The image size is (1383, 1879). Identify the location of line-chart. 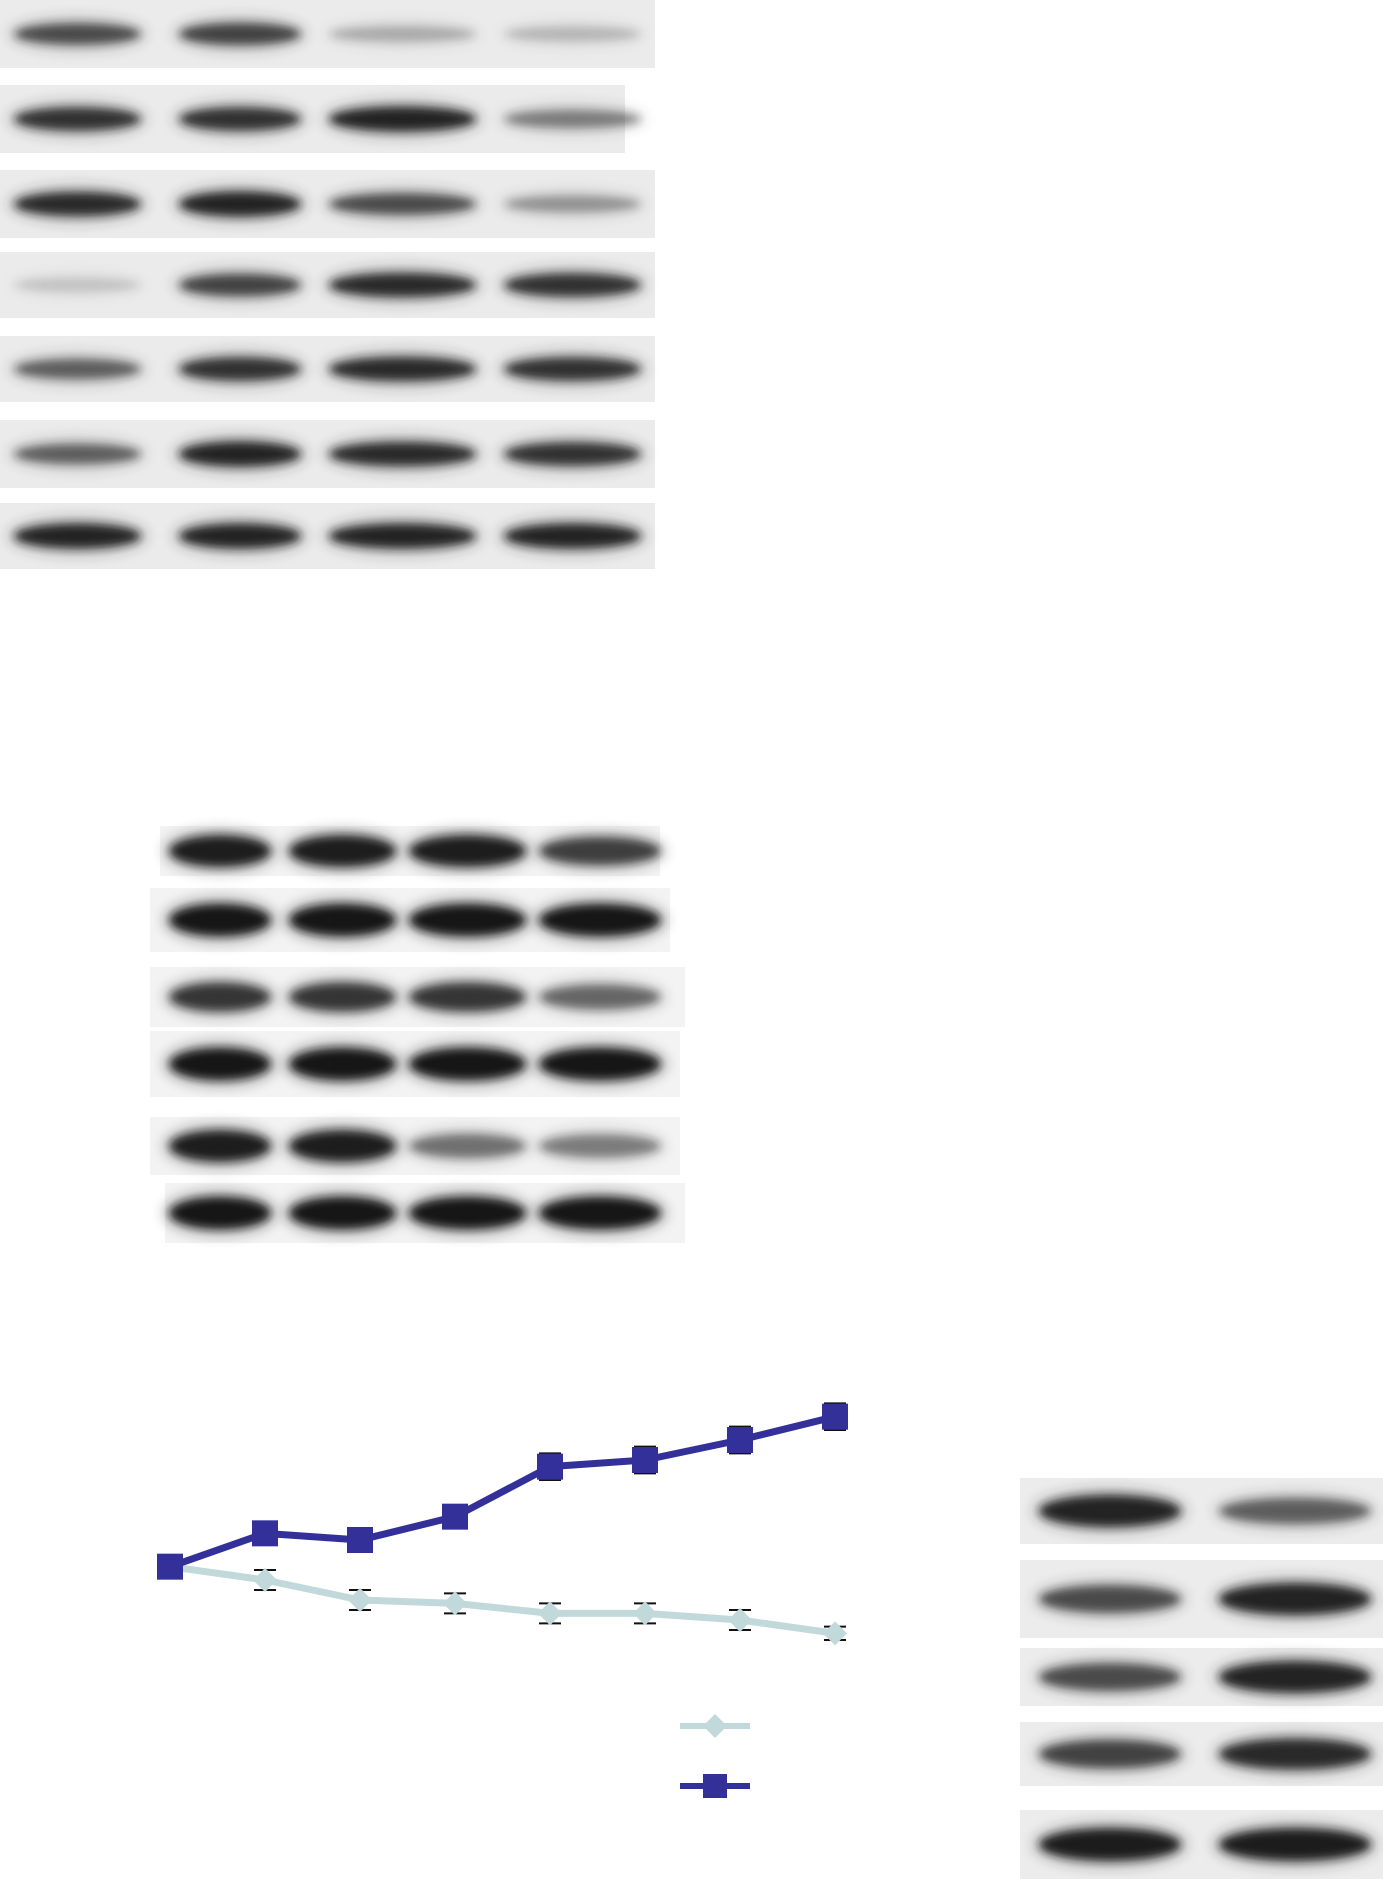
(502, 1600).